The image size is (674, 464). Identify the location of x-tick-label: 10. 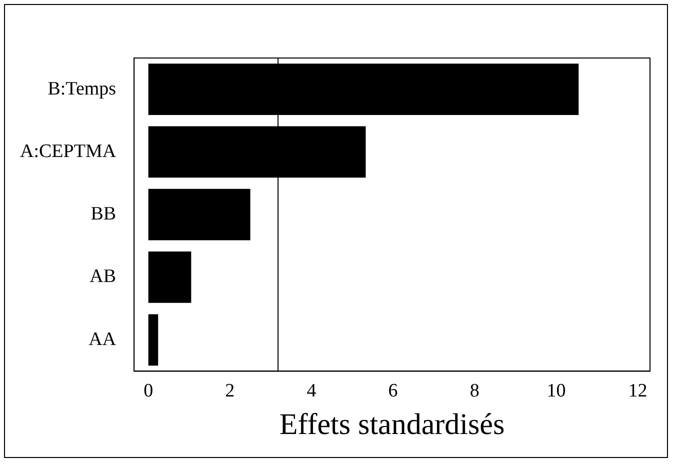
(556, 391).